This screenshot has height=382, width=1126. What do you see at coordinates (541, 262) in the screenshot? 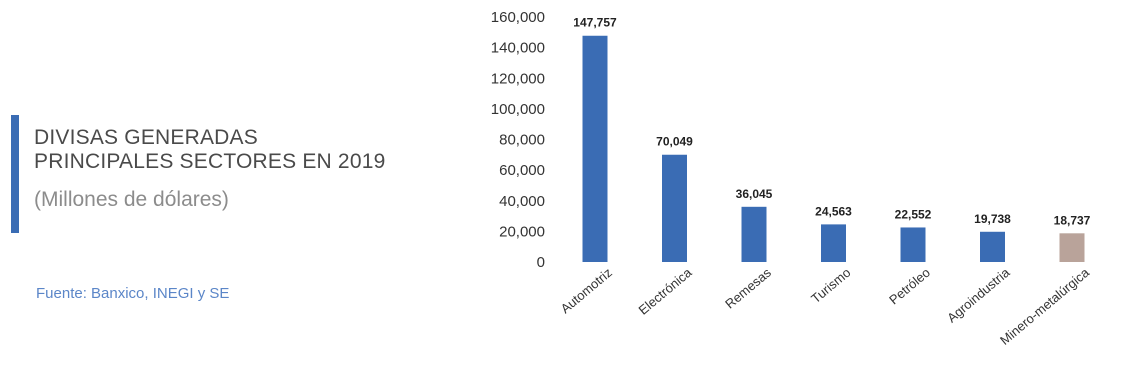
I see `y-tick-label: 0` at bounding box center [541, 262].